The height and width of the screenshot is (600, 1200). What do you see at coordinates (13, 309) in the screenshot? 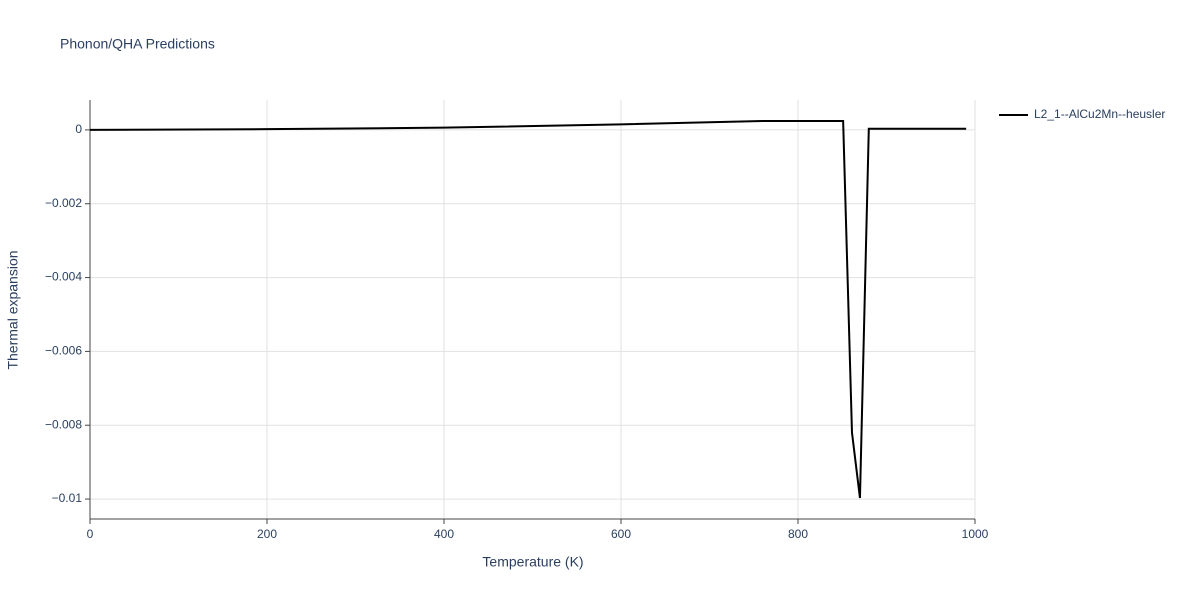
I see `y-axis-label: Thermal expansion` at bounding box center [13, 309].